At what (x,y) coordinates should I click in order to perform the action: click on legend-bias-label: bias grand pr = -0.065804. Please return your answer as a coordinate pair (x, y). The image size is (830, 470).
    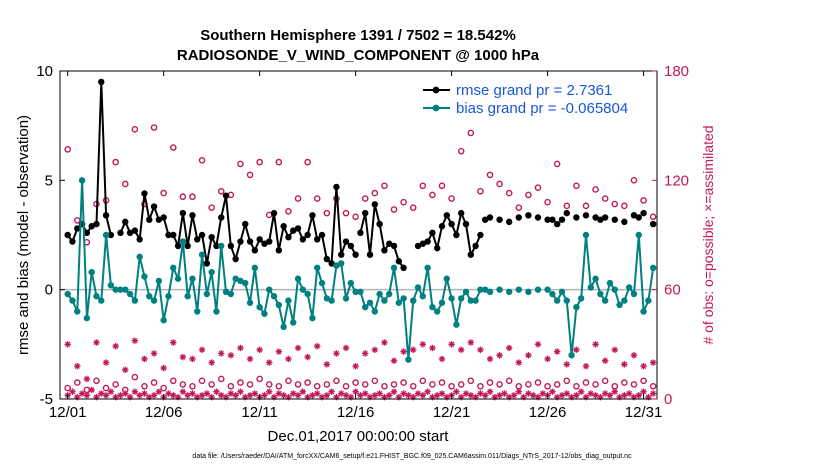
    Looking at the image, I should click on (542, 108).